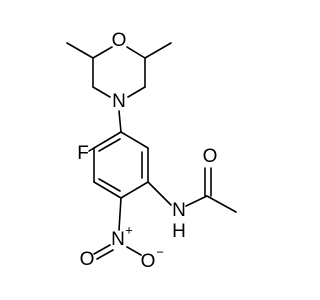 The height and width of the screenshot is (300, 320). Describe the element at coordinates (129, 229) in the screenshot. I see `charge-label: +` at that location.